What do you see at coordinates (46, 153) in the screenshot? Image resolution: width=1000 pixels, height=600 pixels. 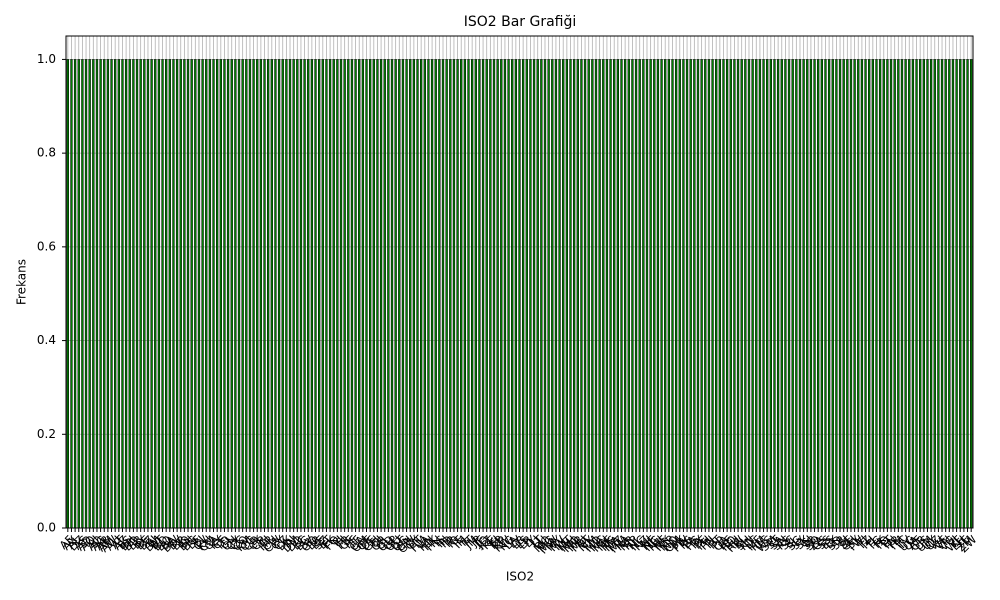 I see `y-tick-label: 0.8` at bounding box center [46, 153].